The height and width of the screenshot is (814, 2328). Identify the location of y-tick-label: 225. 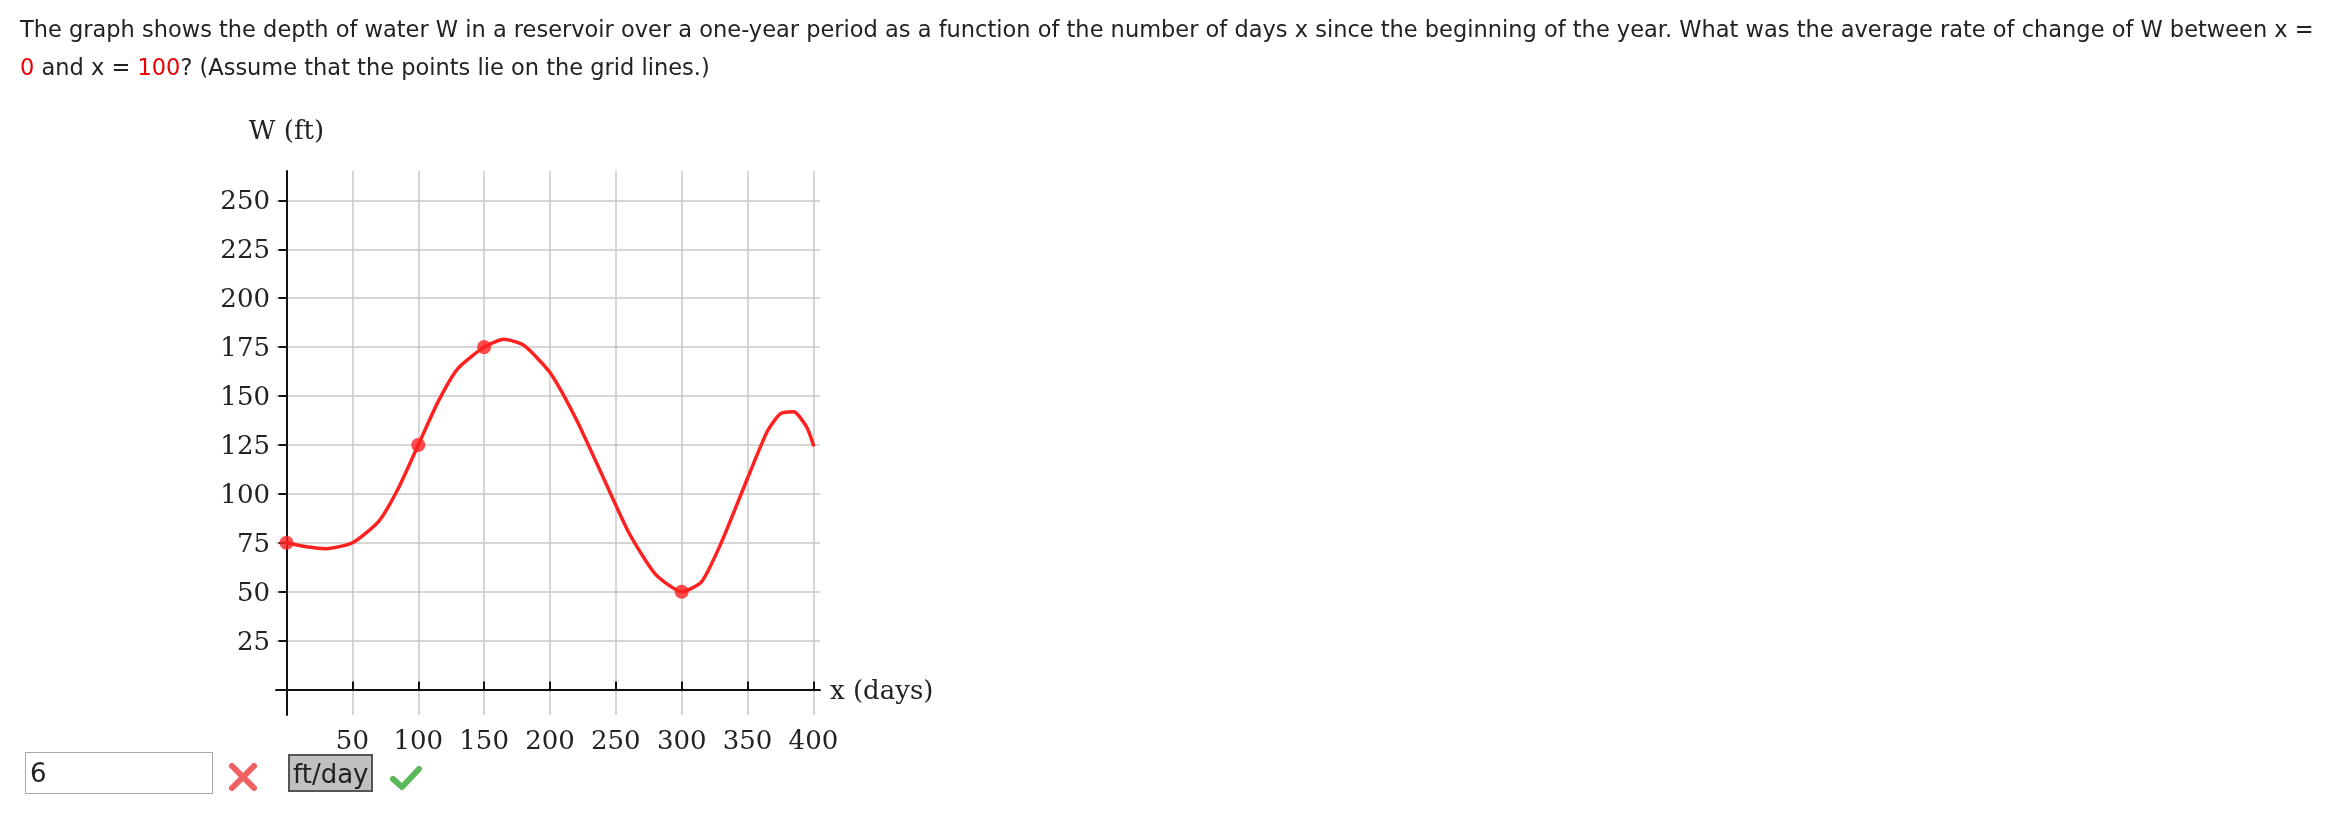
(245, 249).